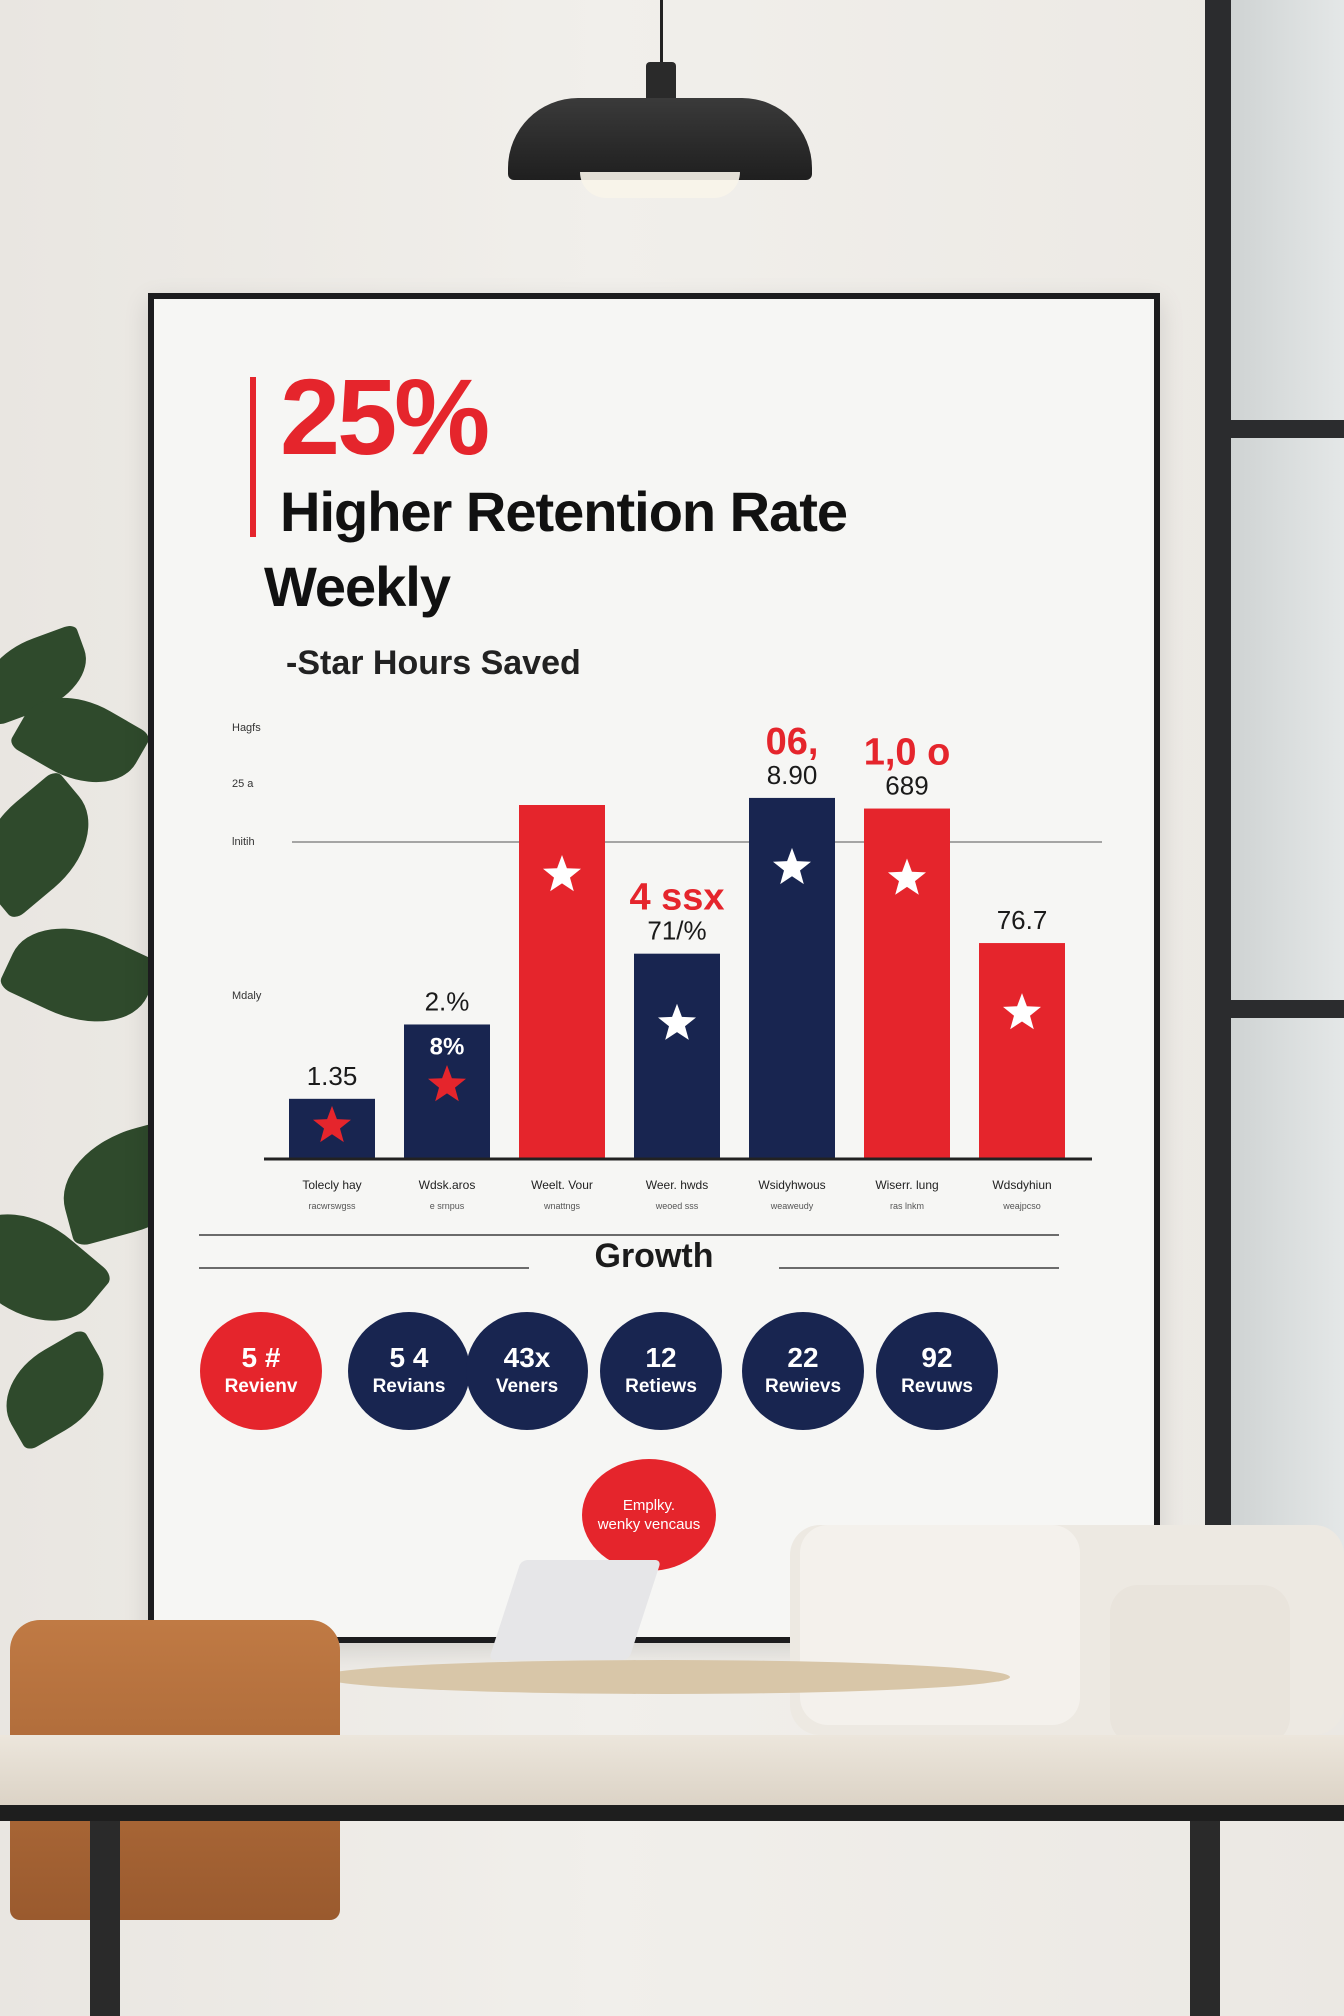 The height and width of the screenshot is (2016, 1344). I want to click on bar-value-label: 2.%, so click(447, 1001).